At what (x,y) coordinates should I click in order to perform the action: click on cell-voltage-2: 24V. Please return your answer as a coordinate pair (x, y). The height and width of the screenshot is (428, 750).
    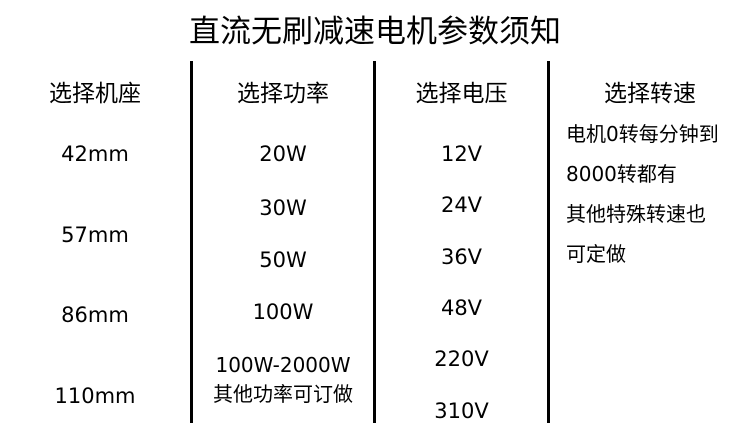
    Looking at the image, I should click on (461, 205).